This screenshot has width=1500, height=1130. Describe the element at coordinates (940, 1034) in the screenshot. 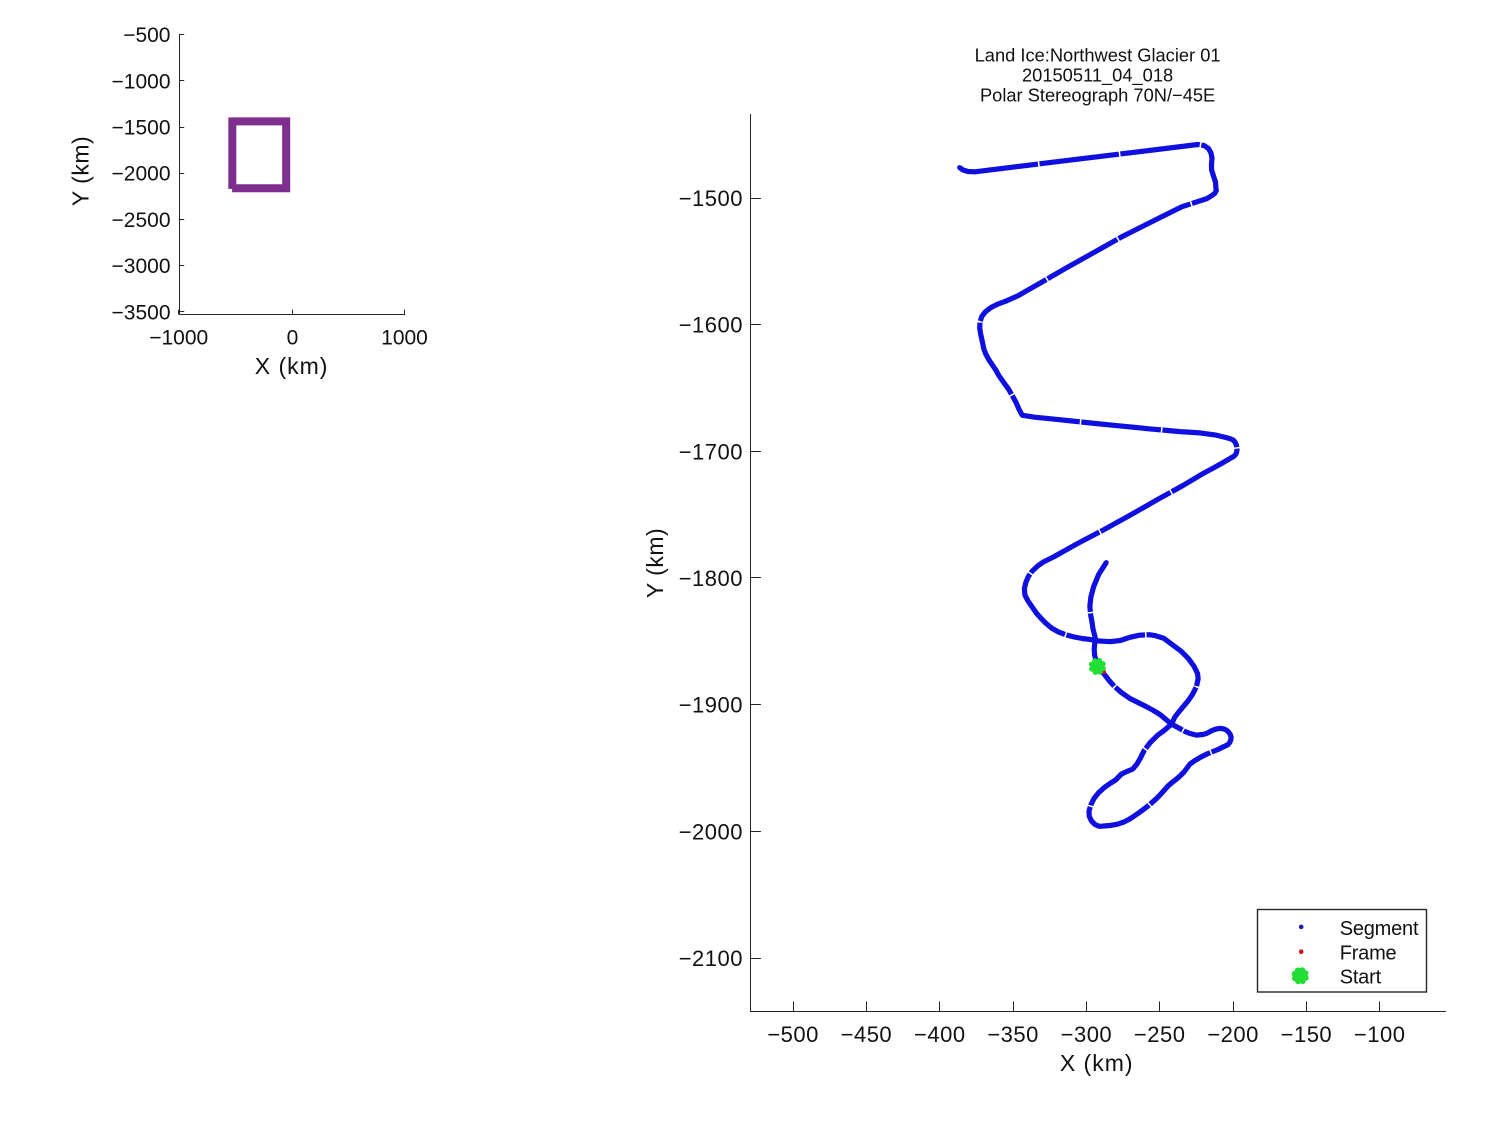

I see `svg-text: −400` at that location.